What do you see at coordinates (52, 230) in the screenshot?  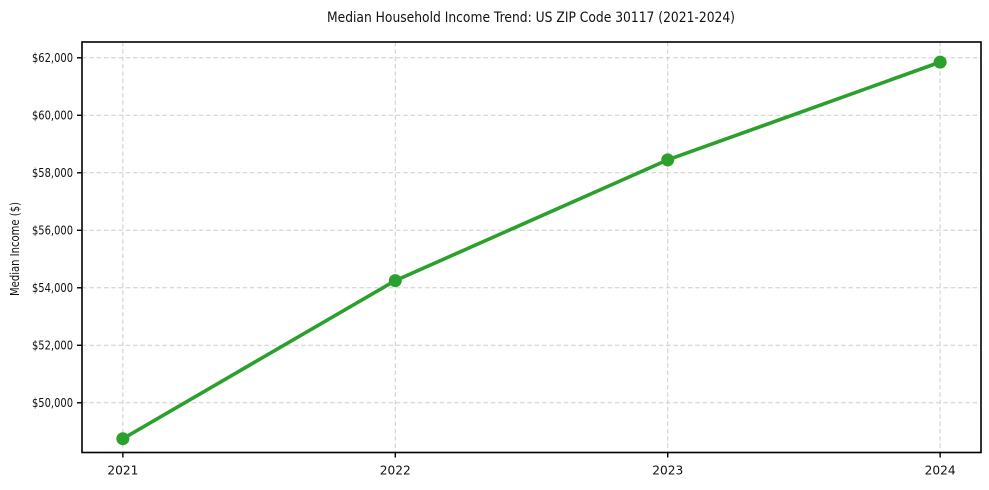 I see `y-tick-label: $56,000` at bounding box center [52, 230].